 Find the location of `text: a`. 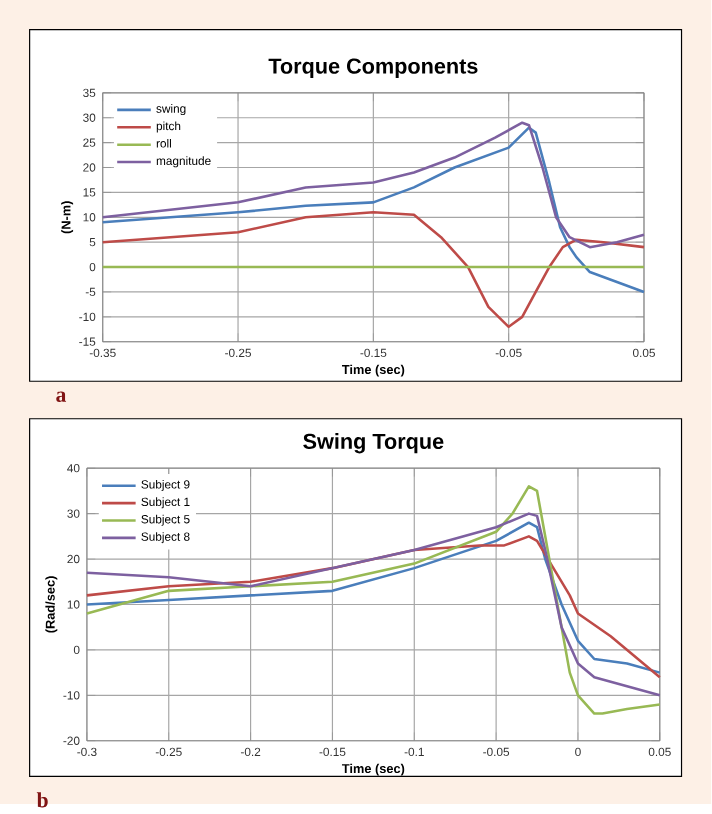

text: a is located at coordinates (61, 396).